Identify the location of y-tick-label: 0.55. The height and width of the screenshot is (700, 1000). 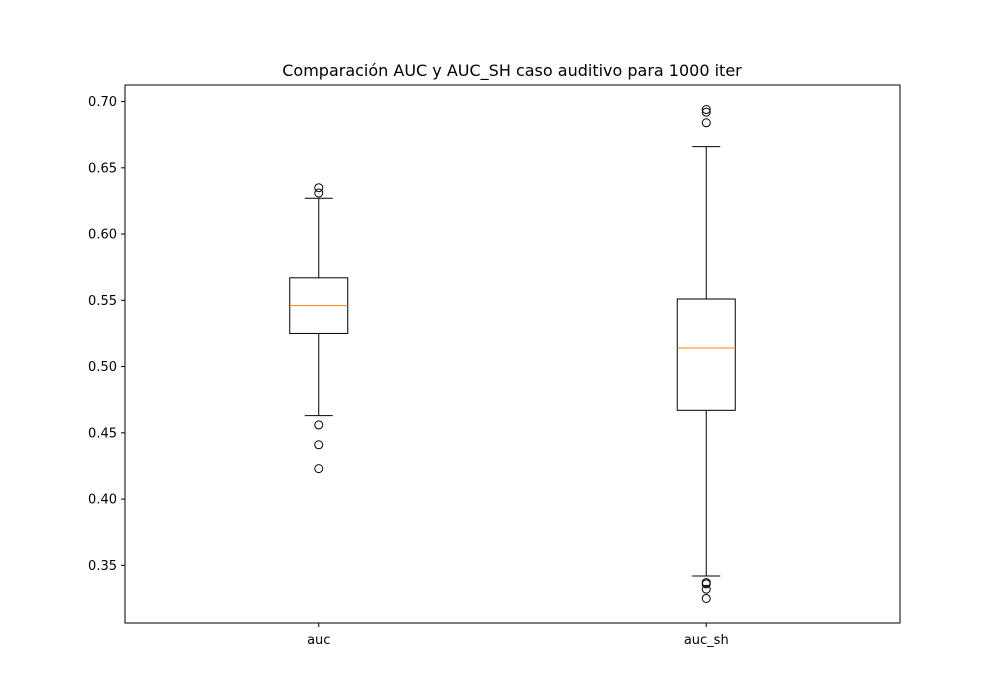
(102, 301).